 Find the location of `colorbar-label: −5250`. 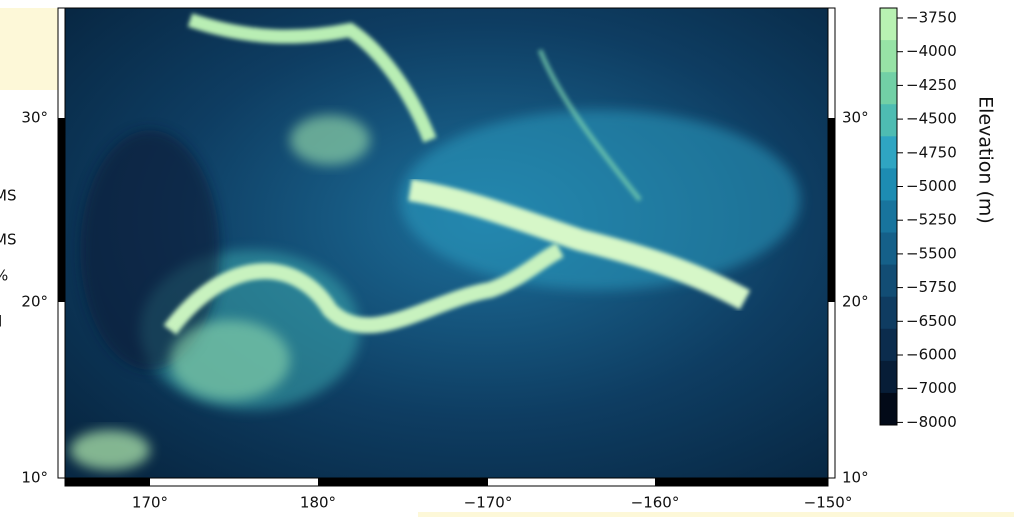

colorbar-label: −5250 is located at coordinates (931, 220).